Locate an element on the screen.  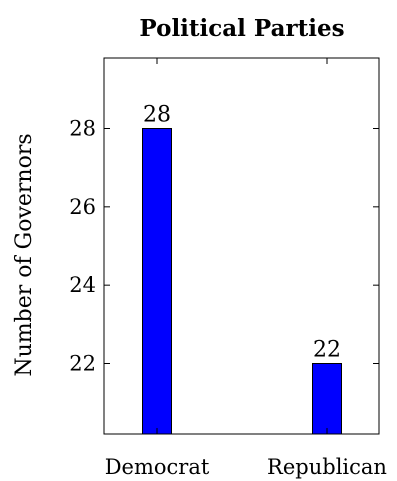
y-axis-label: Number of Governors is located at coordinates (24, 254).